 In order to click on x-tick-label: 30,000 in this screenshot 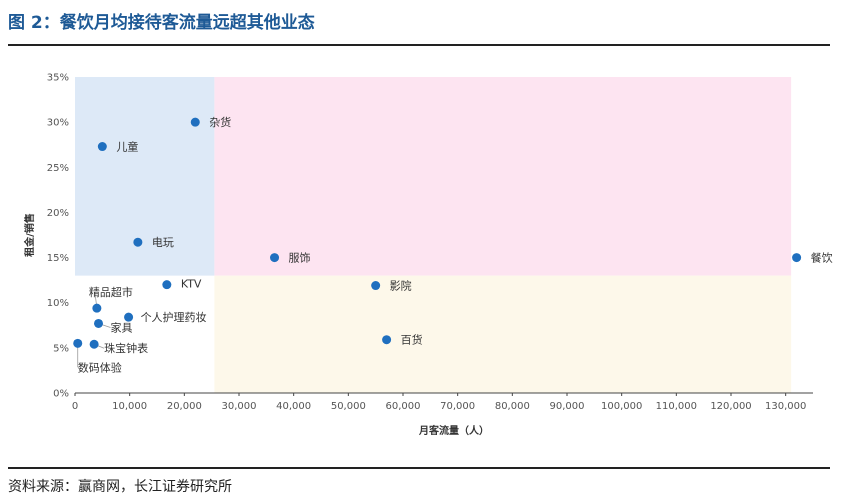, I will do `click(239, 406)`.